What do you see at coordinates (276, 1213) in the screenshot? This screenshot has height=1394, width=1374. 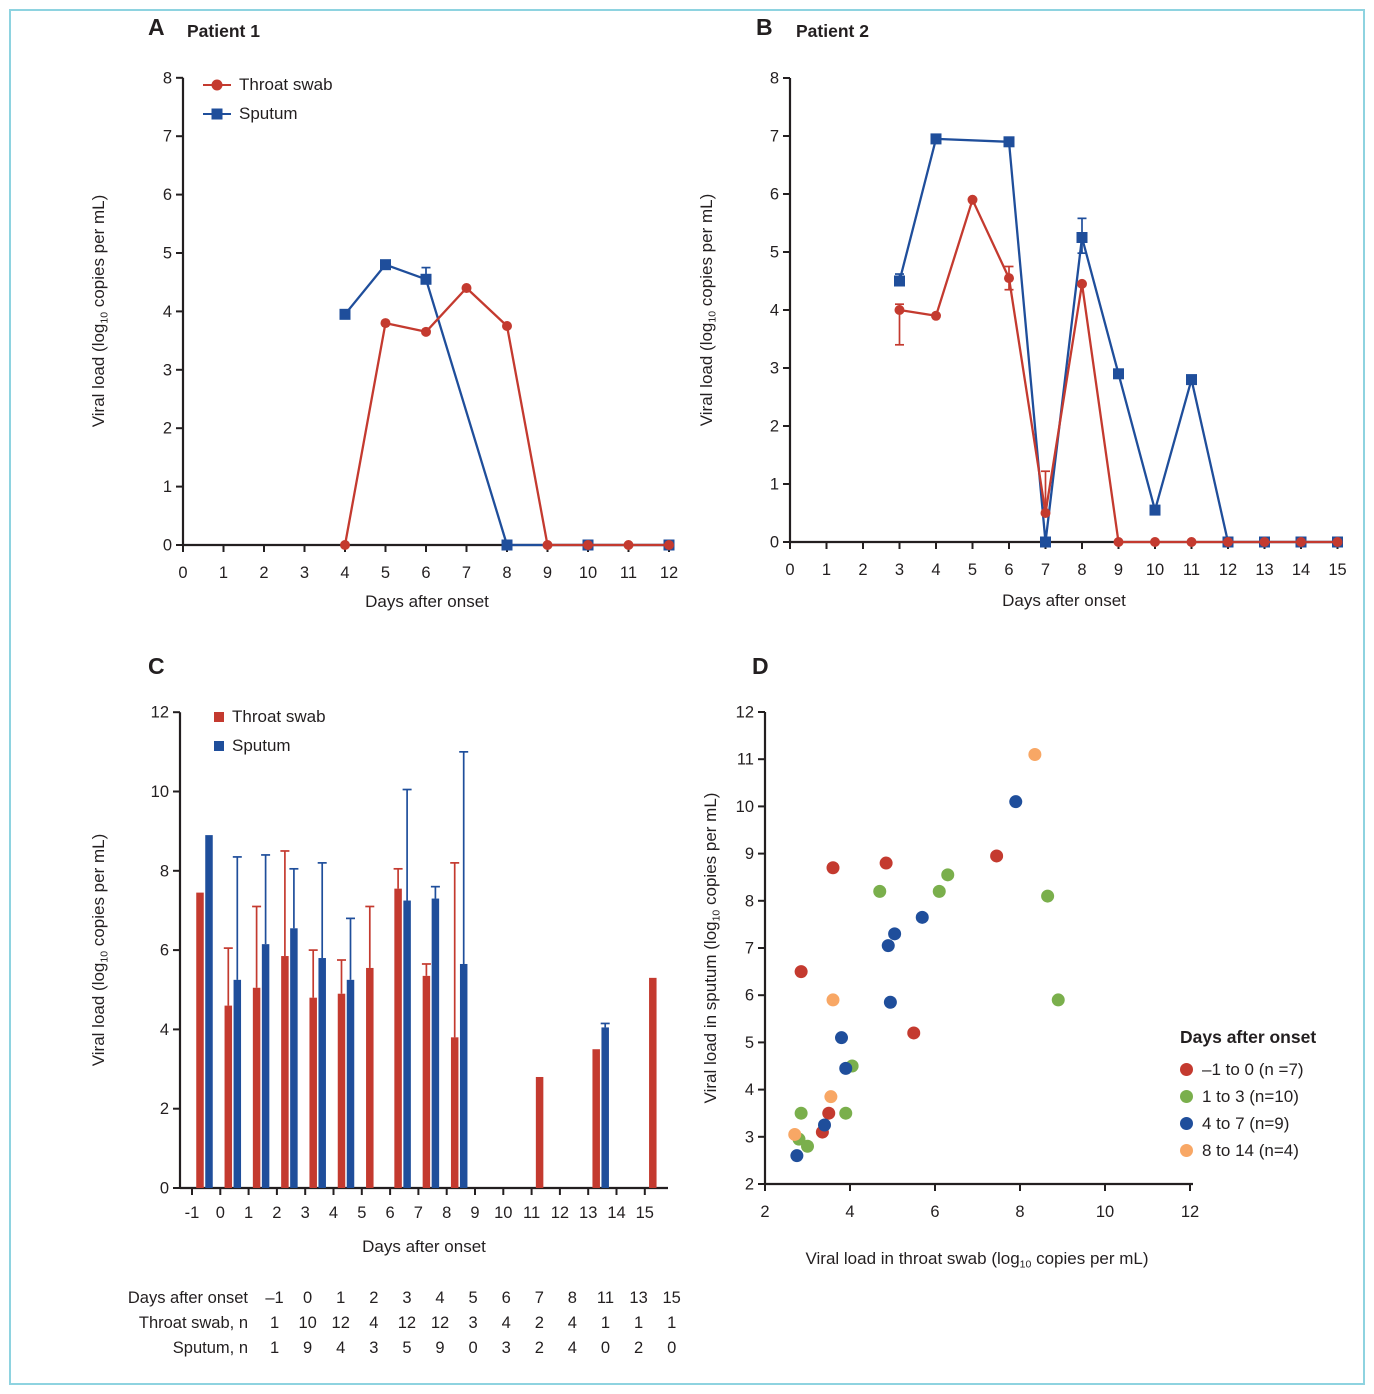 I see `x-tick-label: 2` at bounding box center [276, 1213].